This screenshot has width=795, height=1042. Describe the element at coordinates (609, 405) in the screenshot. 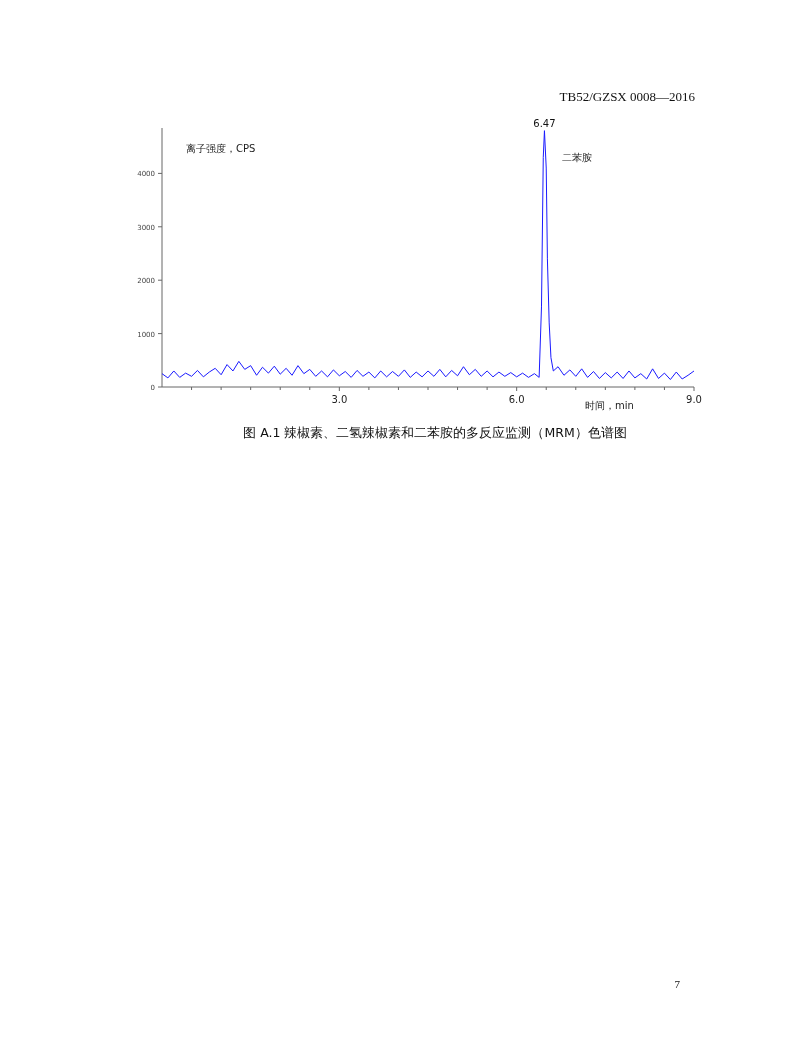

I see `x-axis-title: 时间，min` at that location.